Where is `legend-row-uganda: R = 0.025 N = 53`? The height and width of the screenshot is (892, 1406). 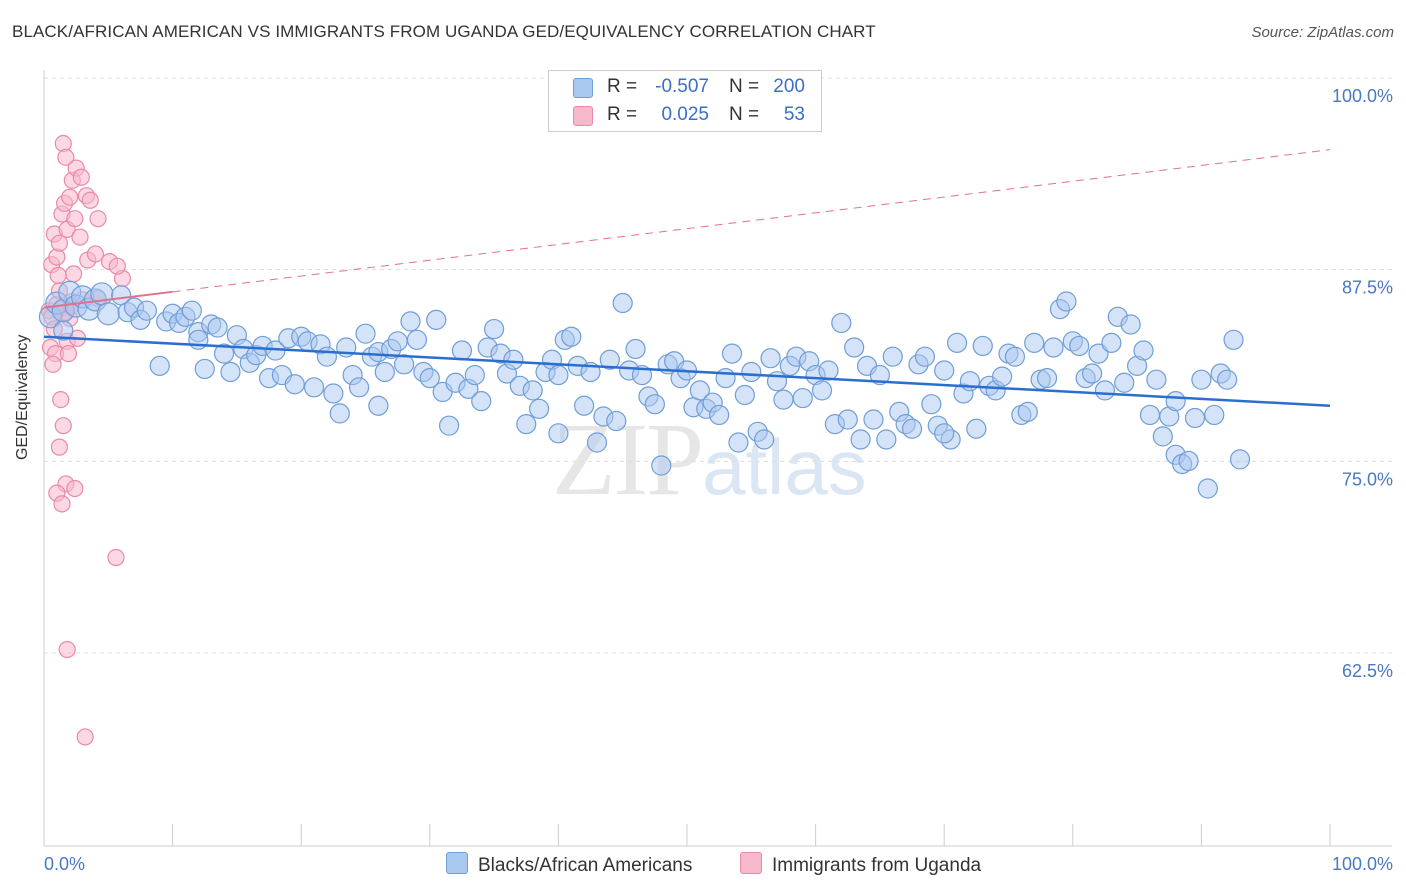
legend-row-uganda: R = 0.025 N = 53 is located at coordinates (685, 115).